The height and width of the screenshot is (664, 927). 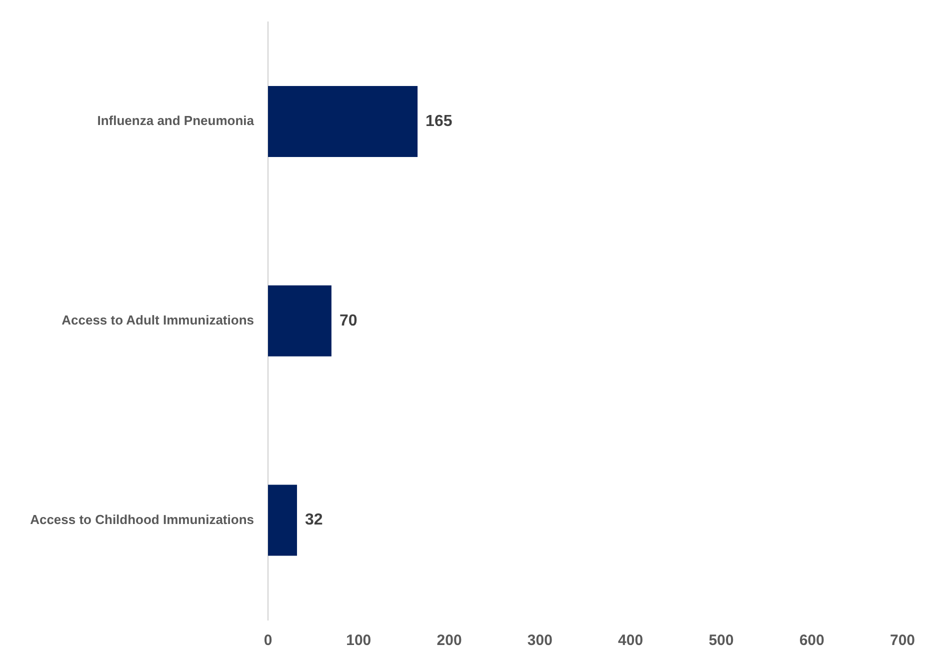 I want to click on data-label: 165, so click(x=439, y=121).